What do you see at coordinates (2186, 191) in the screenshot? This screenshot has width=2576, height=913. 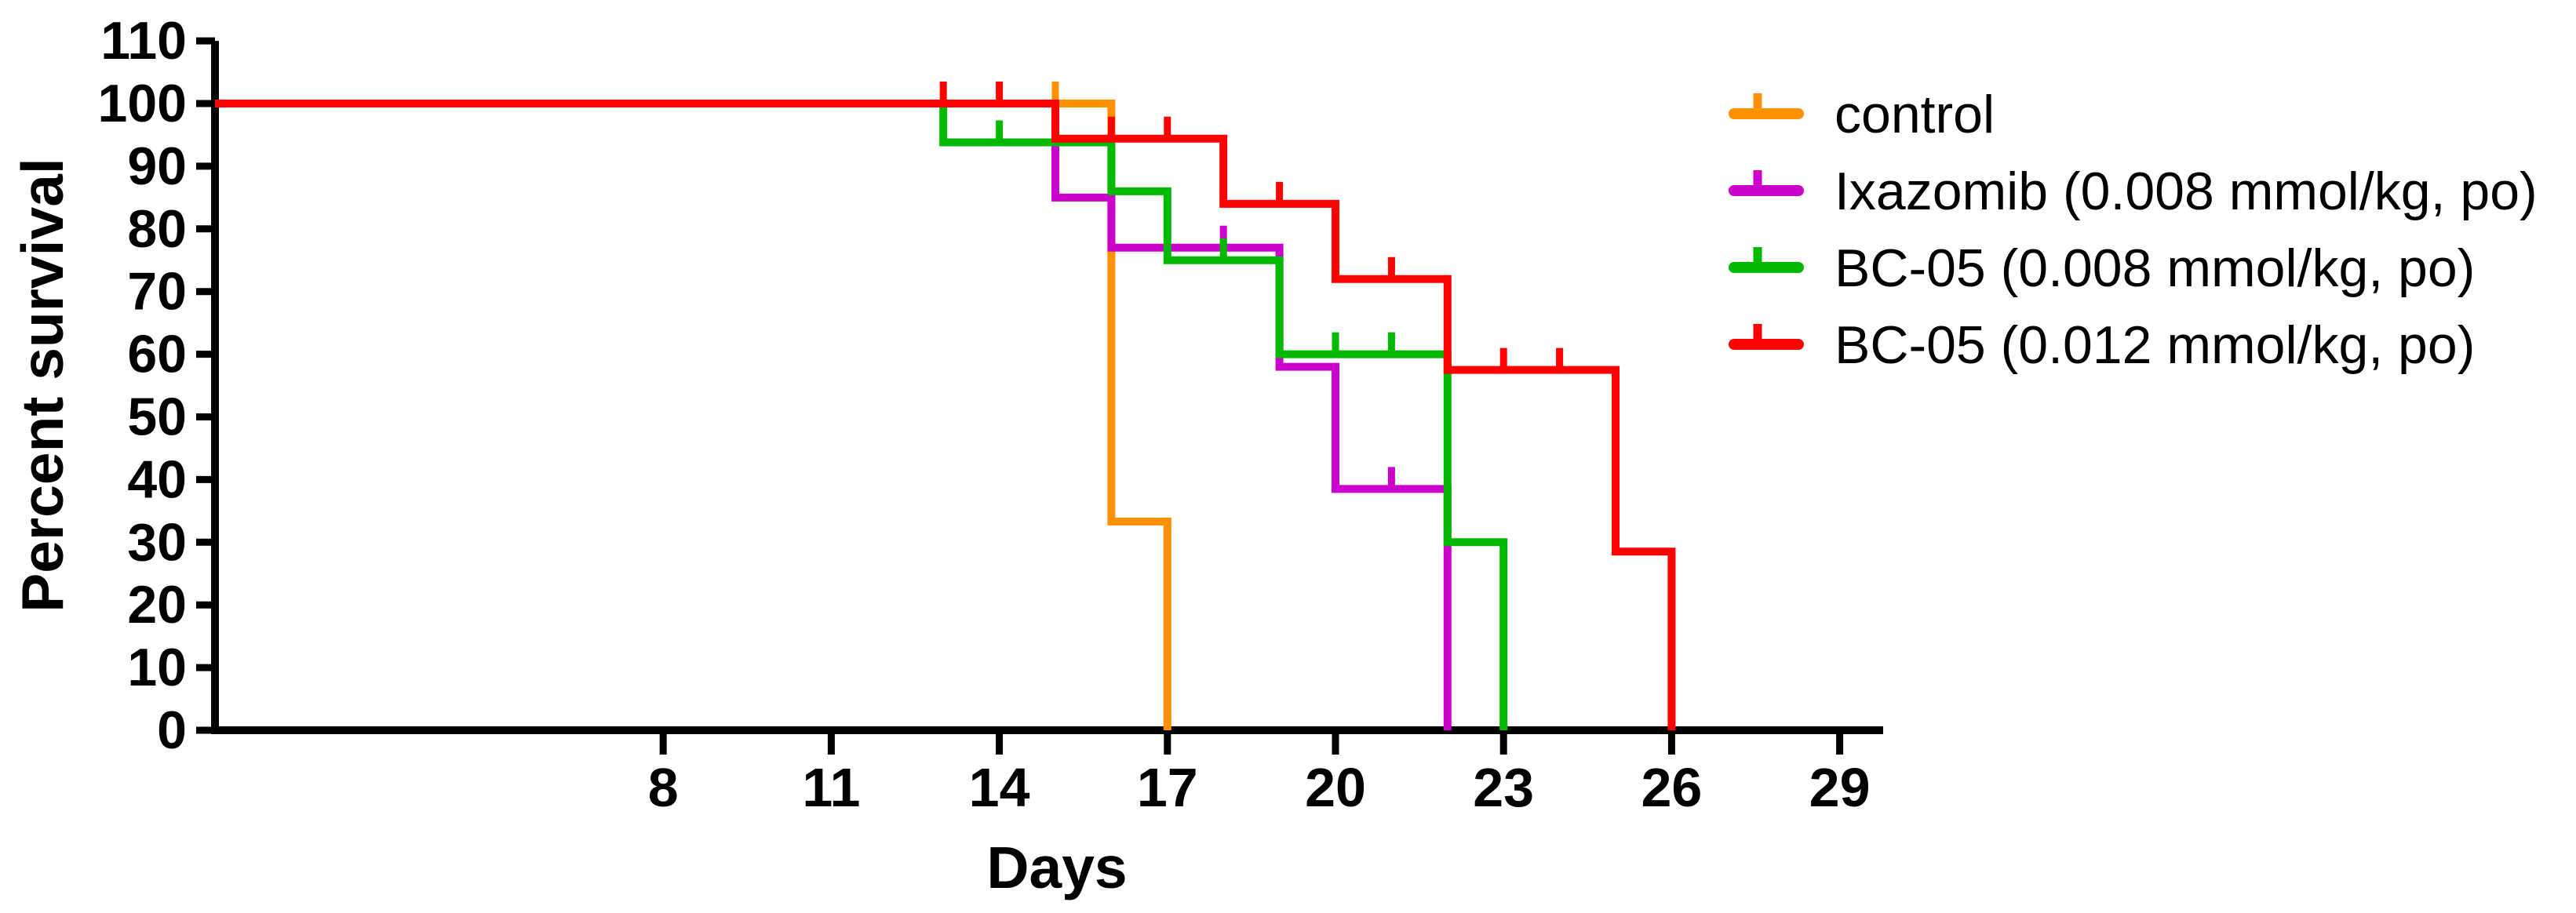 I see `legend-label: Ixazomib (0.008 mmol/kg, po)` at bounding box center [2186, 191].